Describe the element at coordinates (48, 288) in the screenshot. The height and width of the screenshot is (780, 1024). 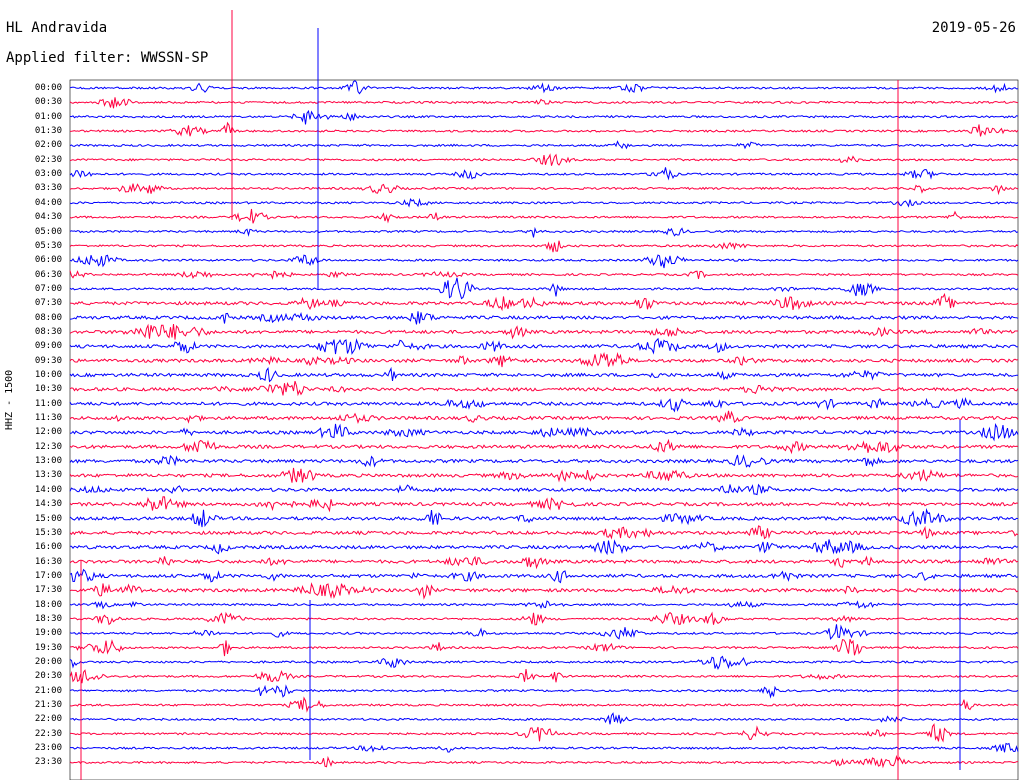
I see `time-label: 07:00` at that location.